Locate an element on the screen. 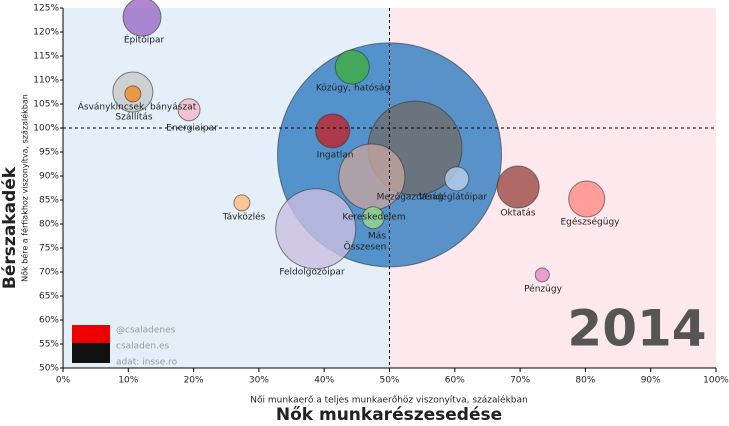 The width and height of the screenshot is (729, 426). x-tick-label: 40% is located at coordinates (324, 381).